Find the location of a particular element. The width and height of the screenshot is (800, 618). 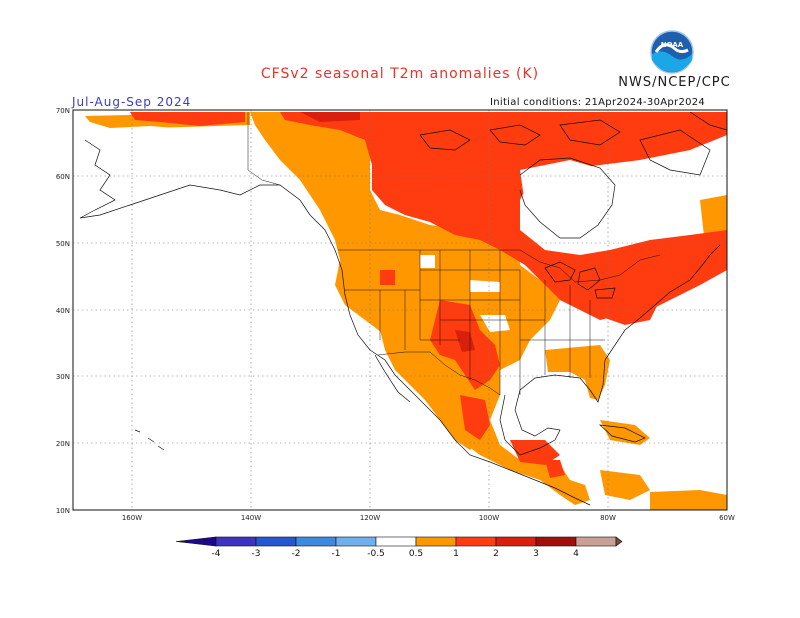

colorbar-label: 2 is located at coordinates (496, 554).